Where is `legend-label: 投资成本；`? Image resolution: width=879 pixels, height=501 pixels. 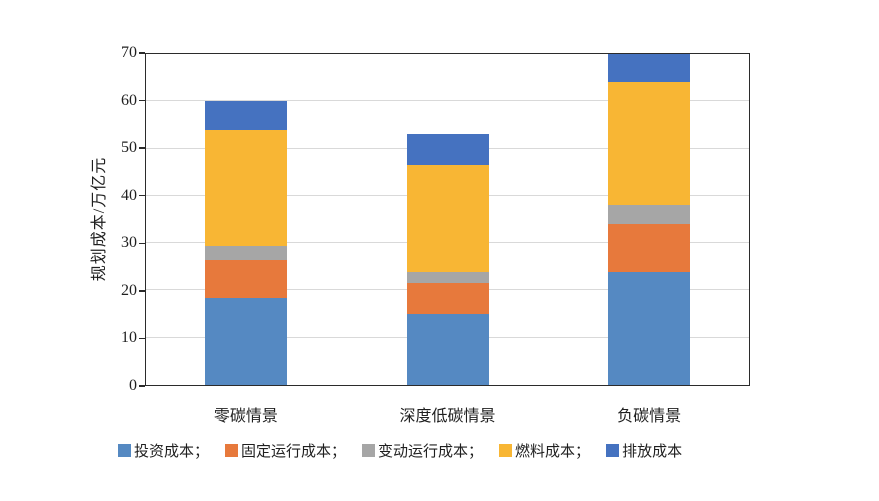 legend-label: 投资成本； is located at coordinates (172, 452).